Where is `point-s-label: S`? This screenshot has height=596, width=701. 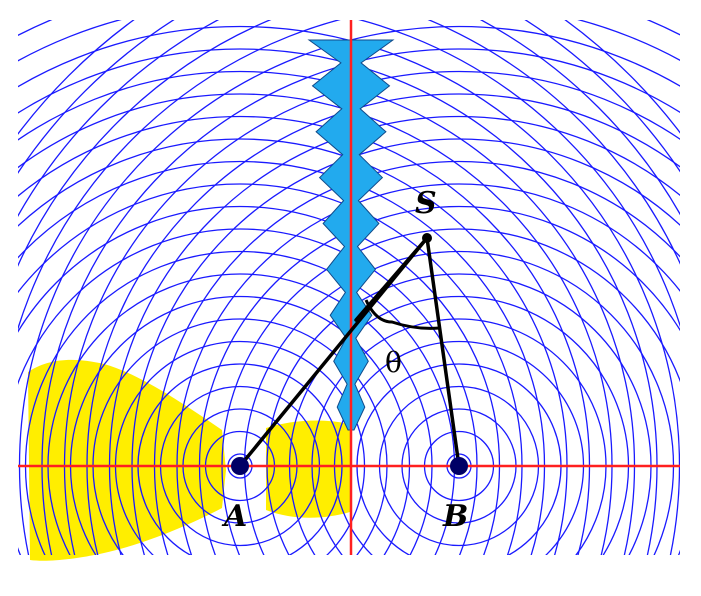 point-s-label: S is located at coordinates (426, 203).